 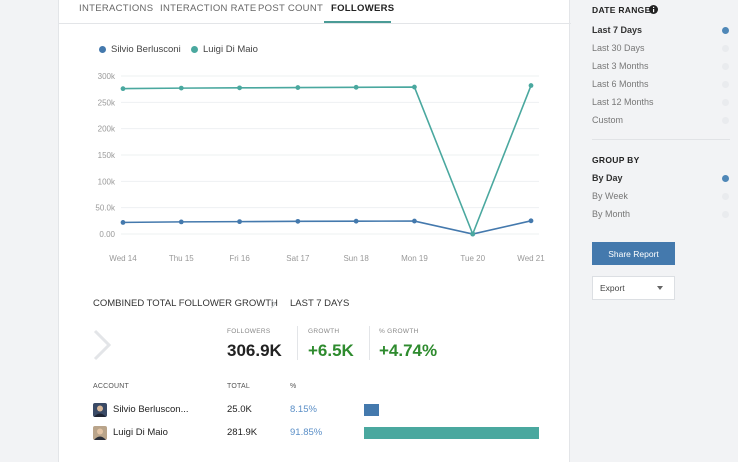 What do you see at coordinates (620, 66) in the screenshot?
I see `date-range-option: Last 3 Months` at bounding box center [620, 66].